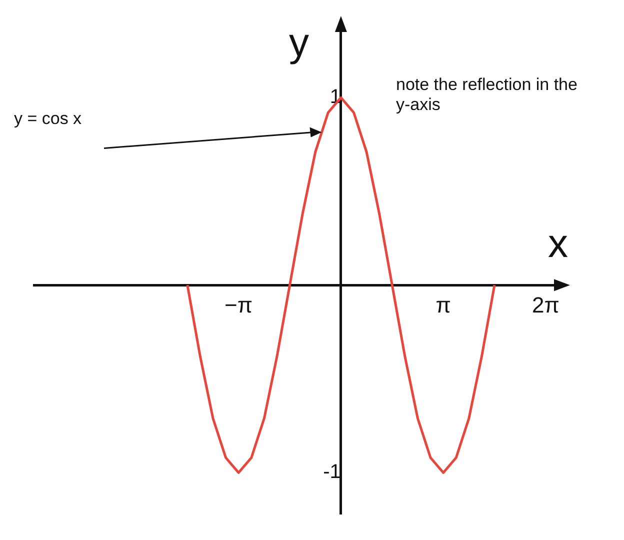  I want to click on x-tick-label: 2π, so click(546, 305).